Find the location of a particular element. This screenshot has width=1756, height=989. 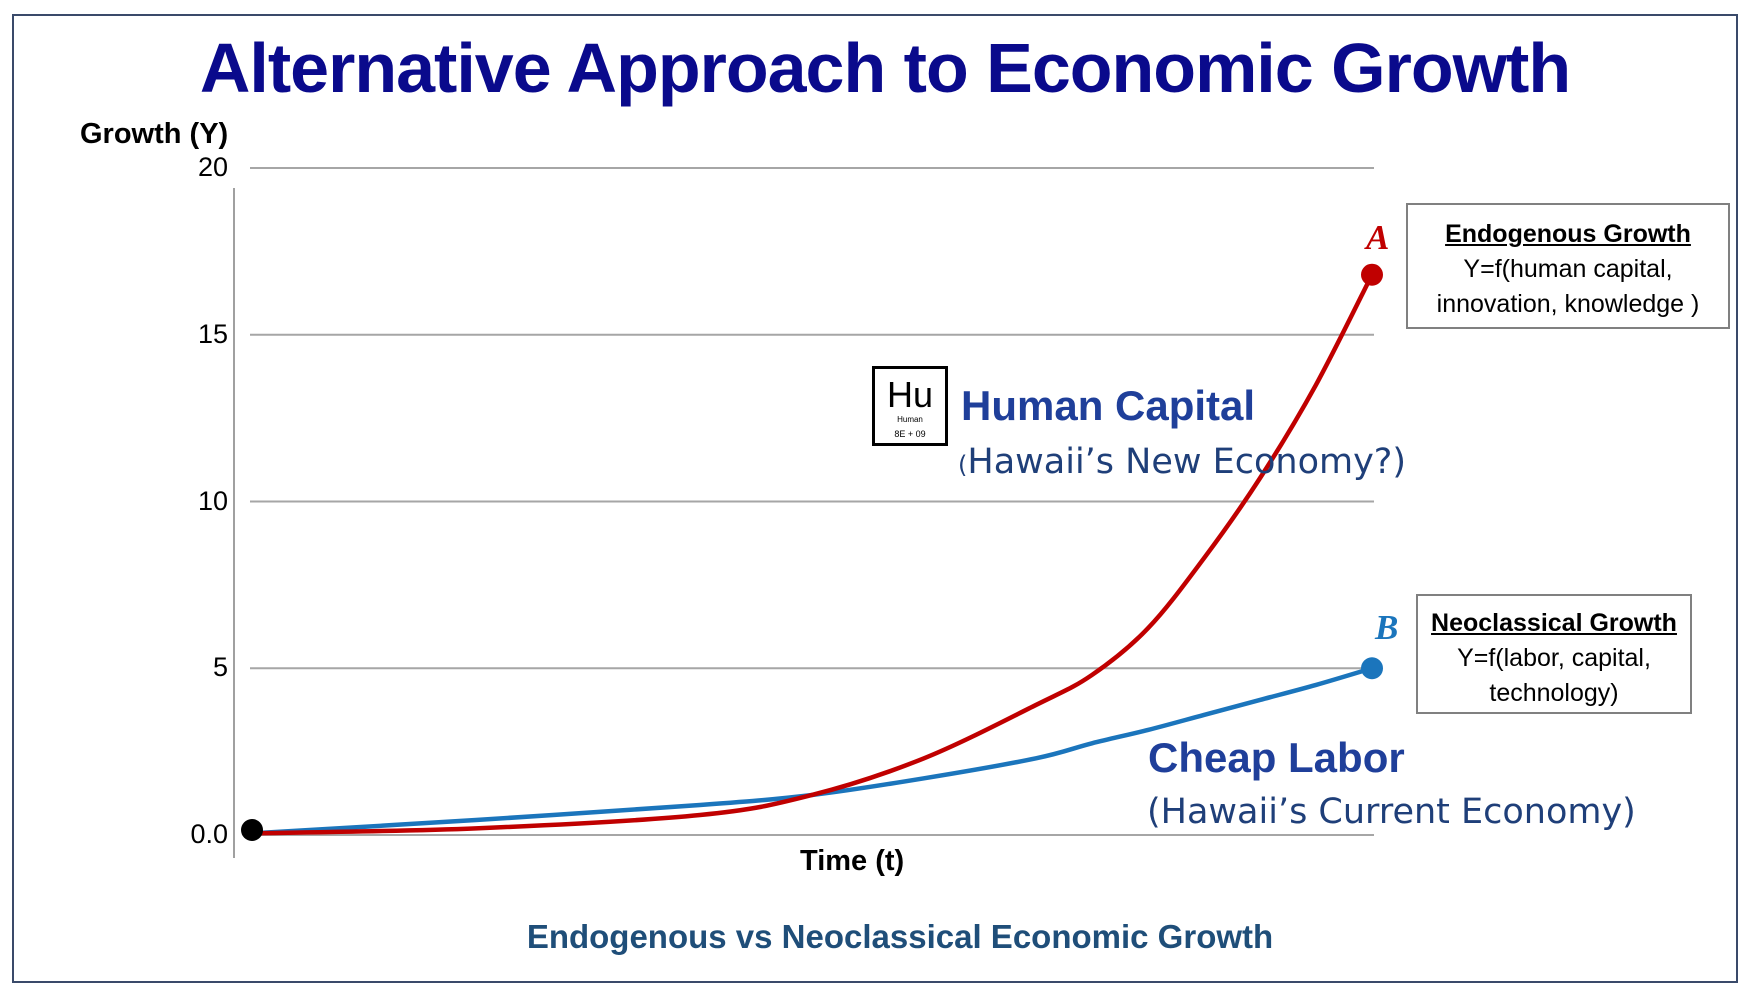

endogenous-growth-formula-line2: innovation, knowledge ) is located at coordinates (1568, 304).